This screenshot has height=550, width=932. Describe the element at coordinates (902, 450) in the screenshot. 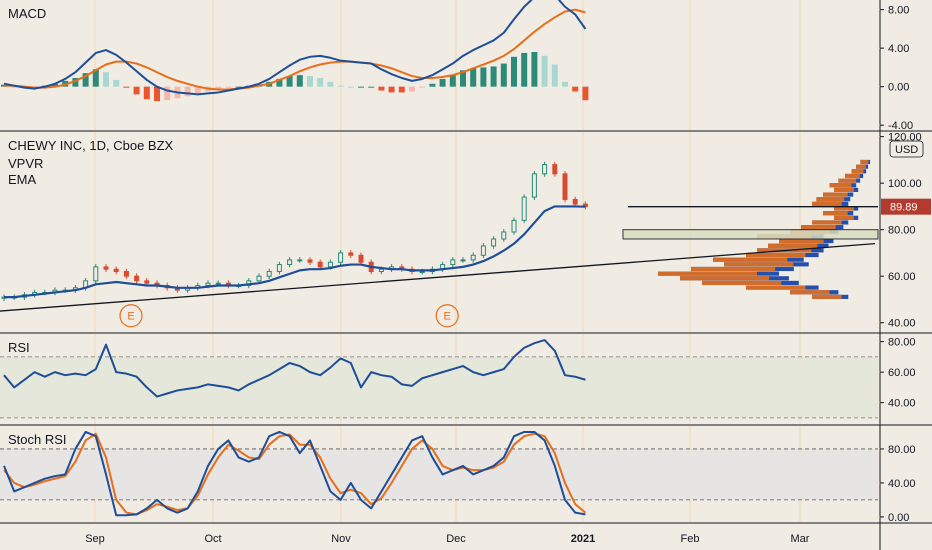

I see `stoch-tick-label-0: 80.00` at that location.